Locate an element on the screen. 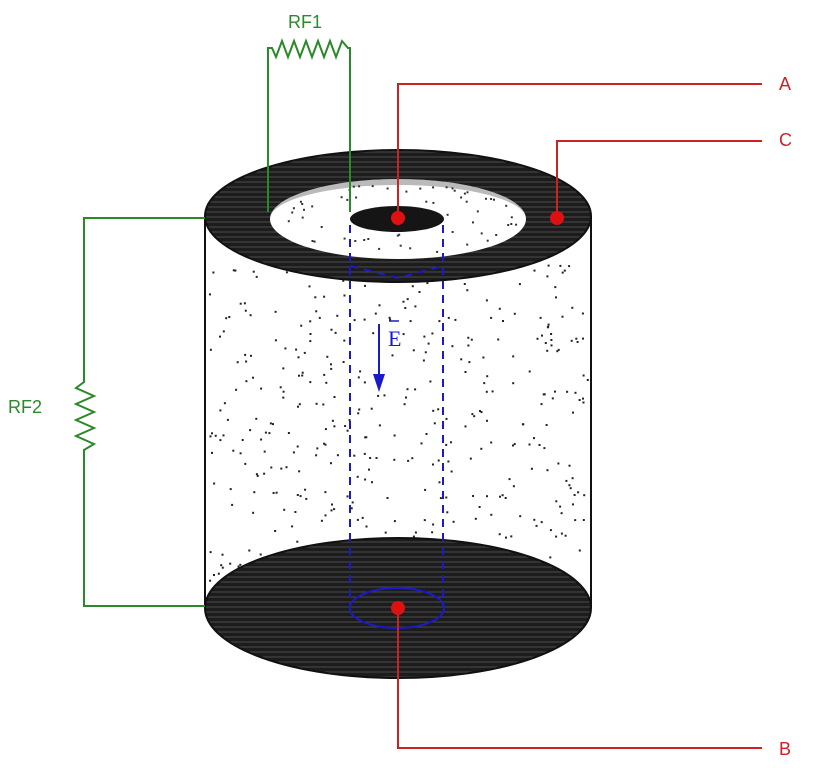 This screenshot has width=814, height=768. terminal-b-dot is located at coordinates (398, 608).